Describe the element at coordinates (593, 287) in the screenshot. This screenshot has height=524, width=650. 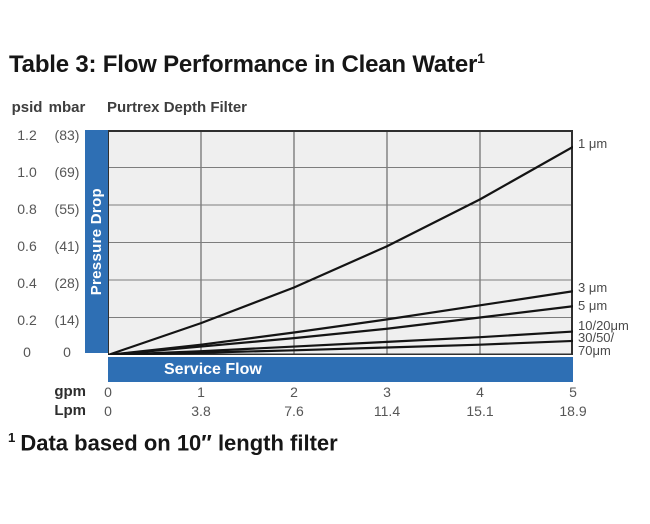
I see `curve-label-3um: 3 μm` at that location.